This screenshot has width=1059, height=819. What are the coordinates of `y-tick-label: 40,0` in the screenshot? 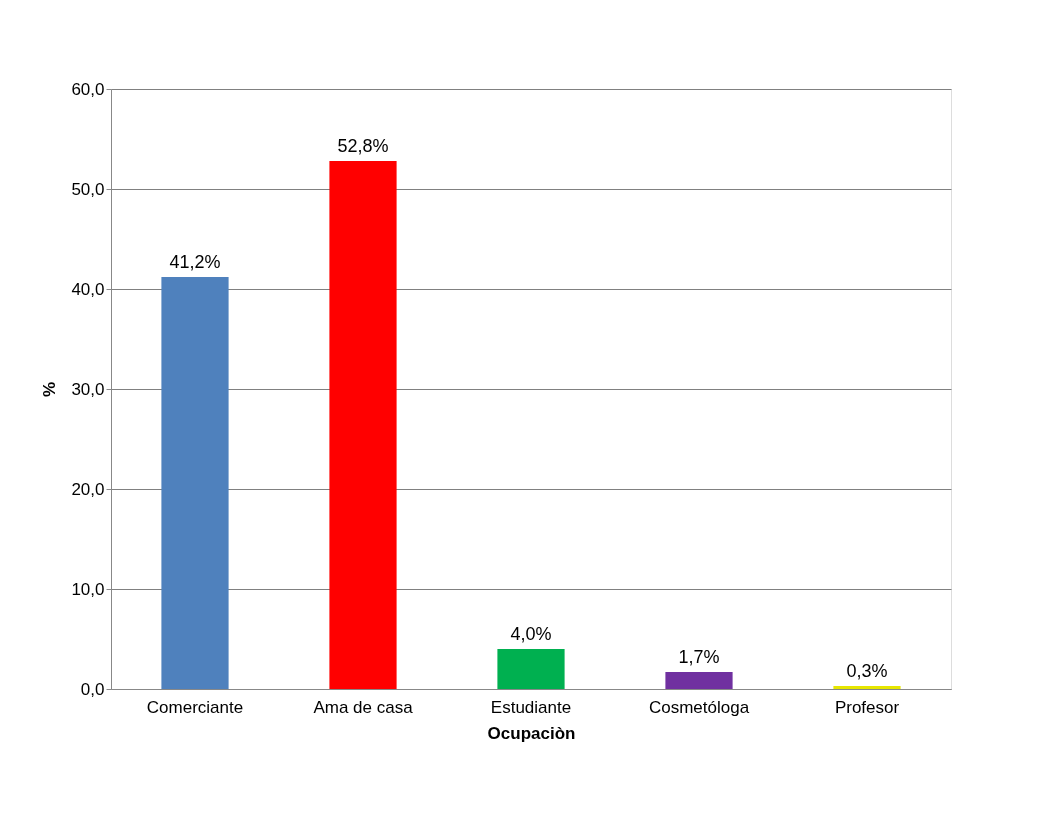 It's located at (88, 289).